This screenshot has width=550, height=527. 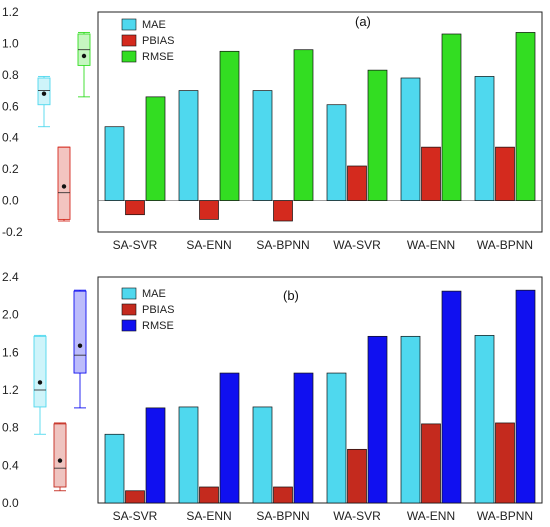 What do you see at coordinates (158, 326) in the screenshot?
I see `panel-b-legend-label-rmse: RMSE` at bounding box center [158, 326].